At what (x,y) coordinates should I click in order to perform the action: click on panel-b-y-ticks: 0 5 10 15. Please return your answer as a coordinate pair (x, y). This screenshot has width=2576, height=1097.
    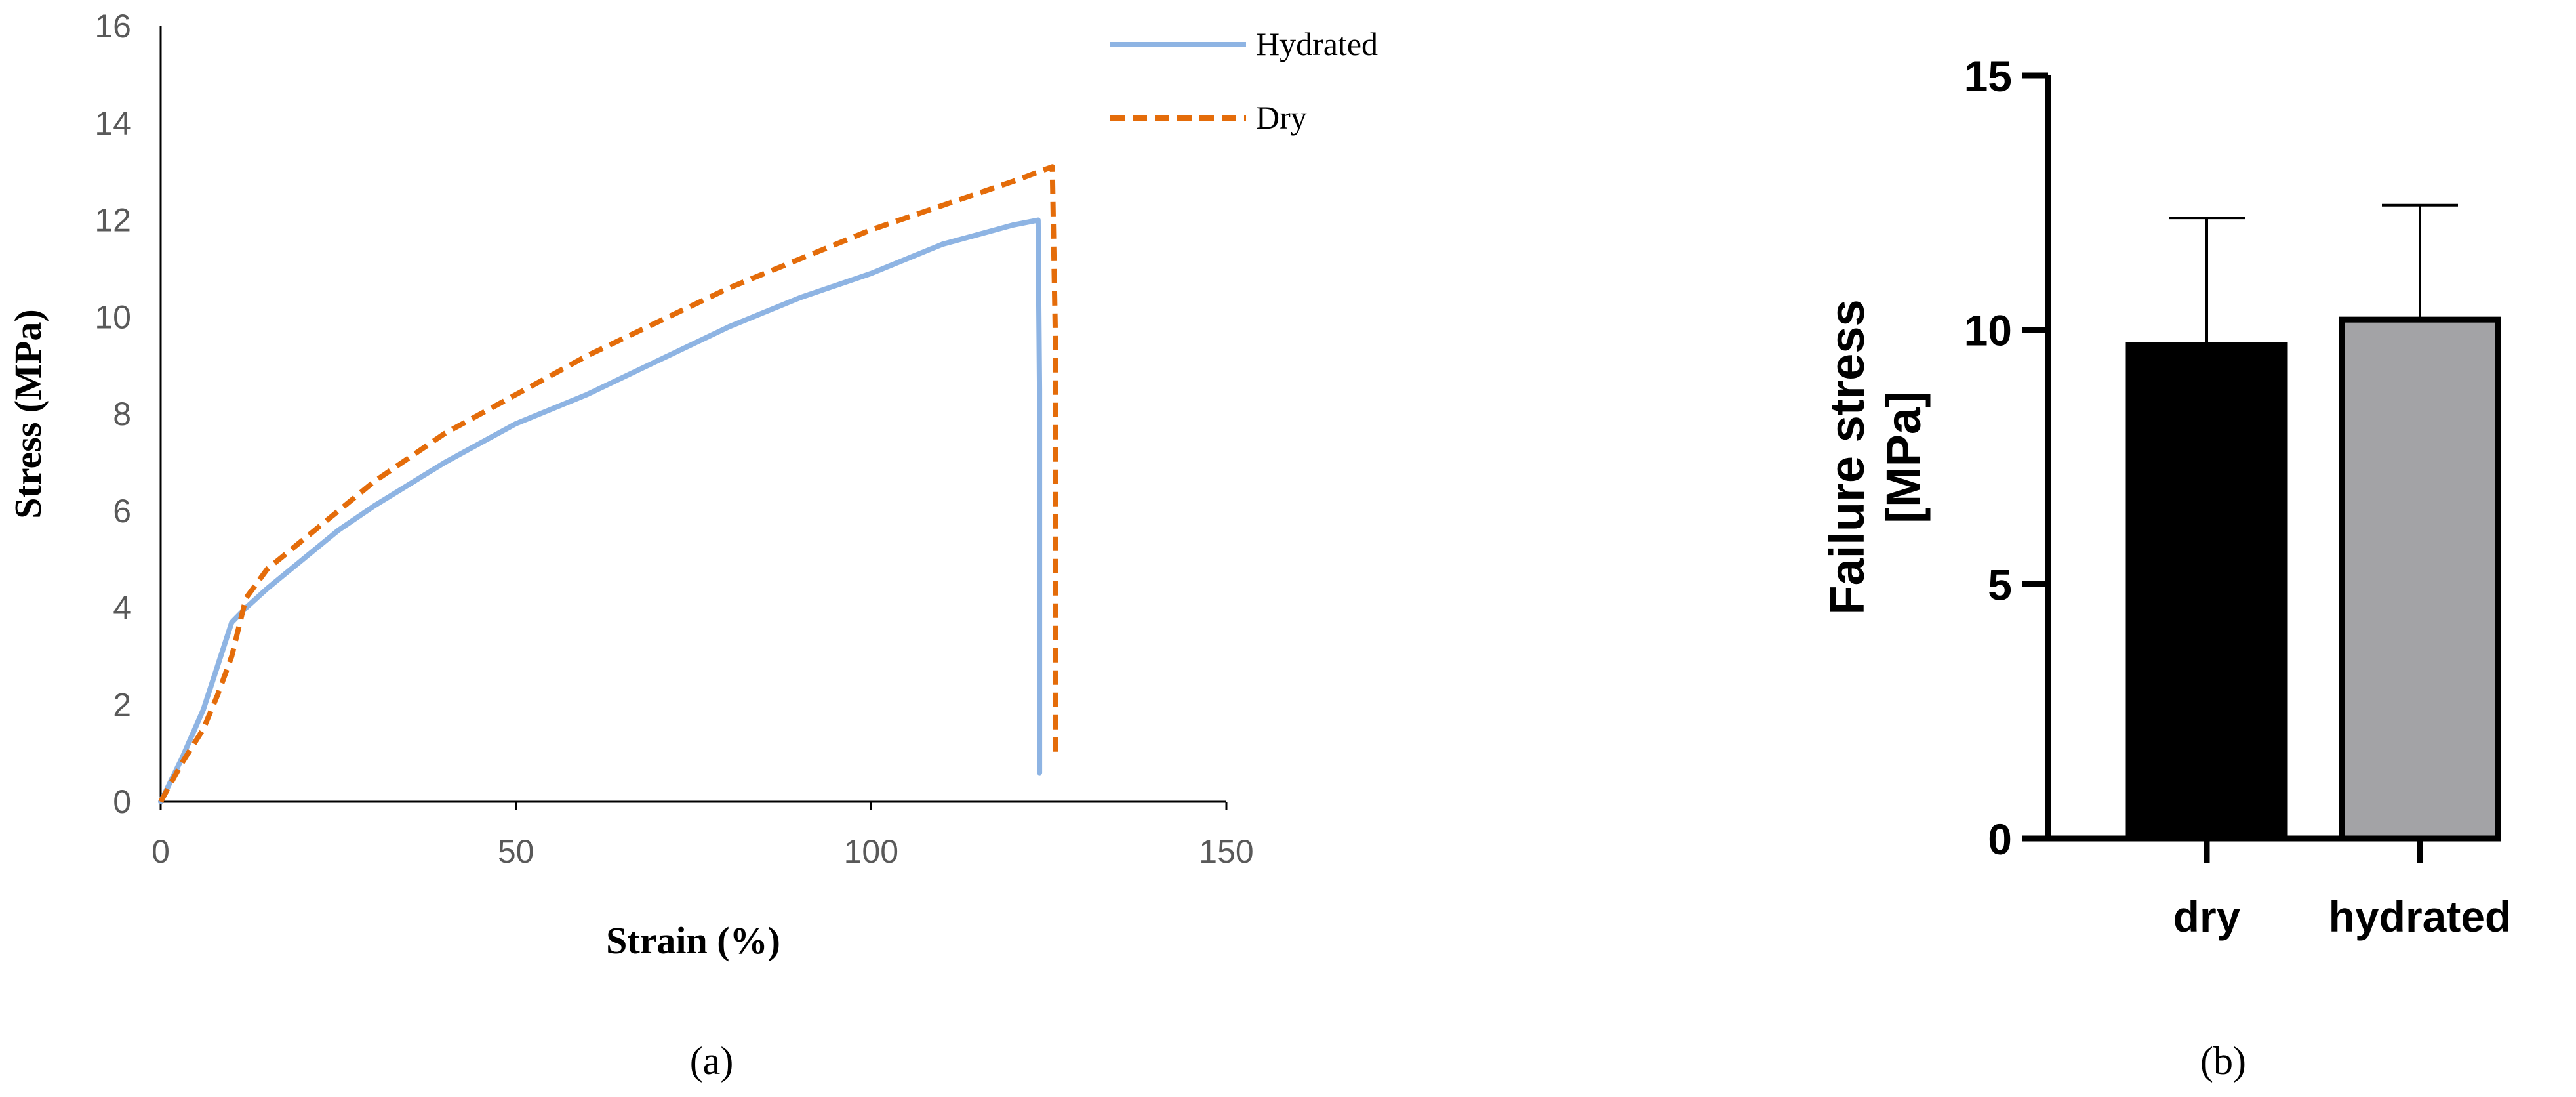
    Looking at the image, I should click on (2006, 457).